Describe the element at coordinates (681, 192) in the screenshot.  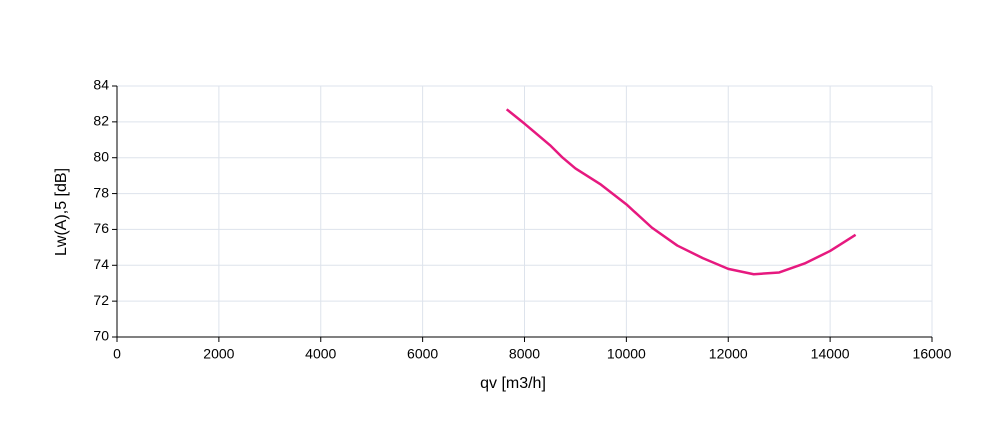
I see `data-line` at that location.